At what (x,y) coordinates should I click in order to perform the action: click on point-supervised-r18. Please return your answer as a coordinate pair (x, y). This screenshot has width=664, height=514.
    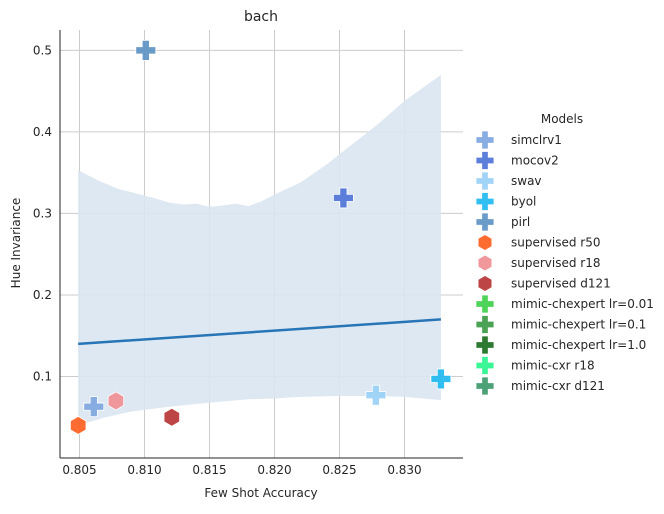
    Looking at the image, I should click on (116, 401).